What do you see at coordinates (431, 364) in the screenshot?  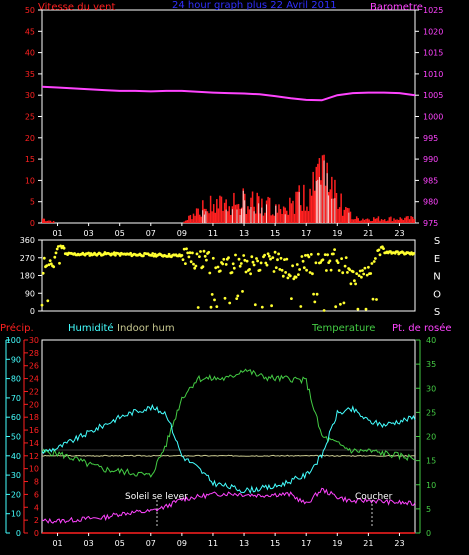 I see `temperature-tick-label: 35` at bounding box center [431, 364].